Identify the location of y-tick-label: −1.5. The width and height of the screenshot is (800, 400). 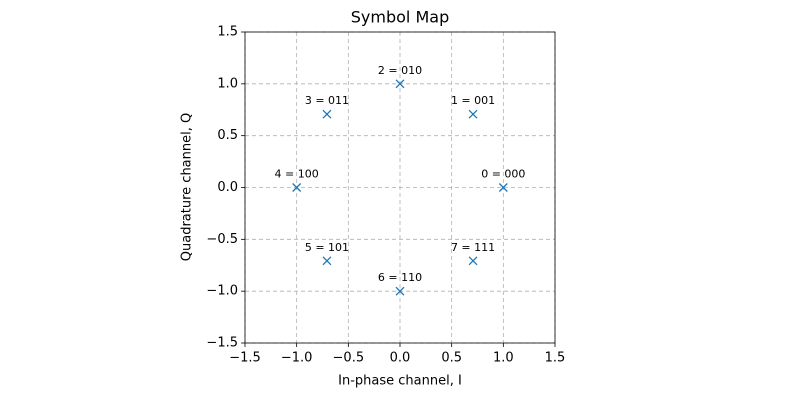
(222, 343).